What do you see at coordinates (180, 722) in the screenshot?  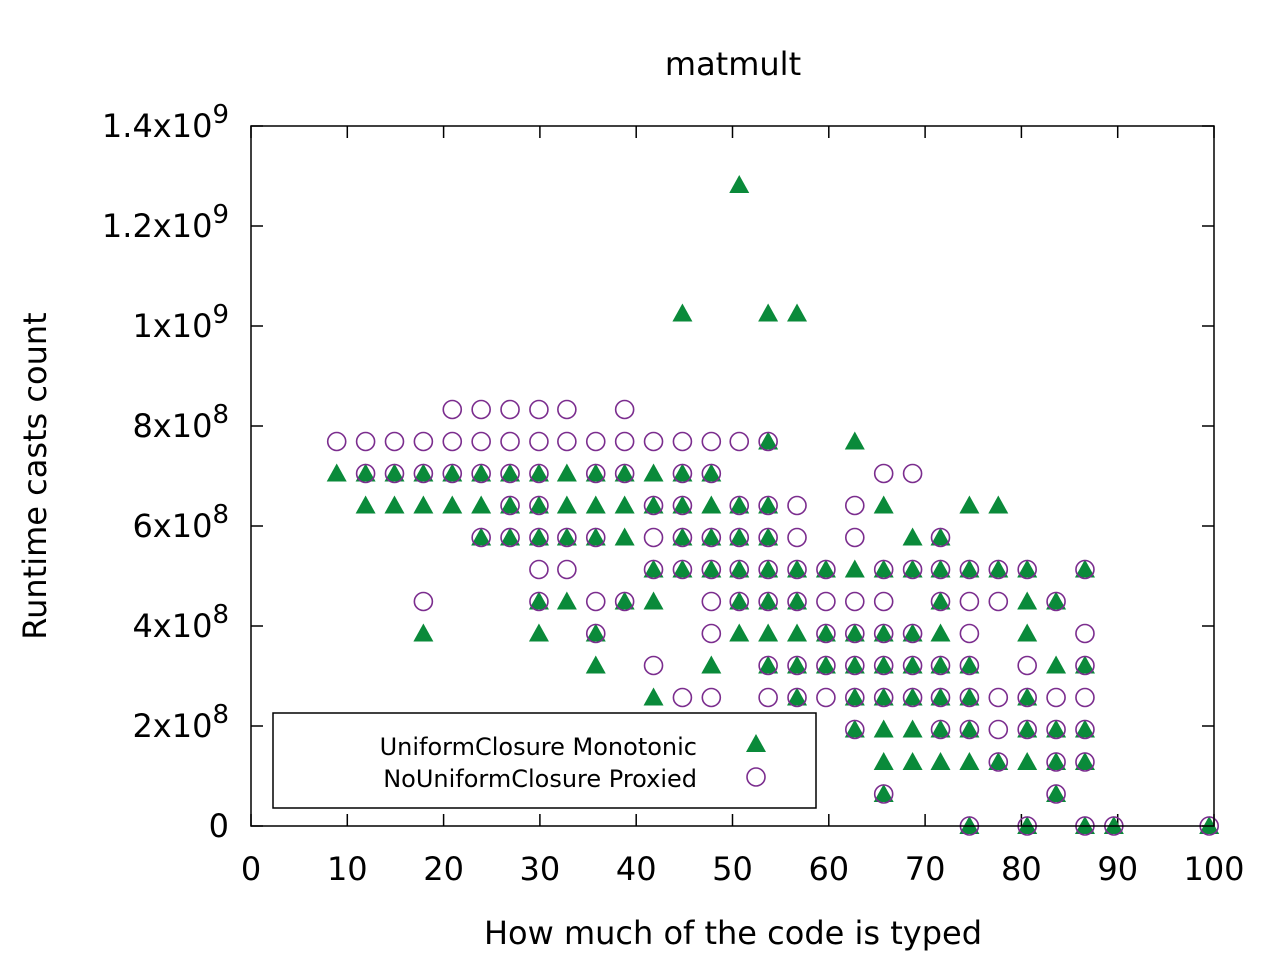 I see `y-tick-label: 2x10⁸` at bounding box center [180, 722].